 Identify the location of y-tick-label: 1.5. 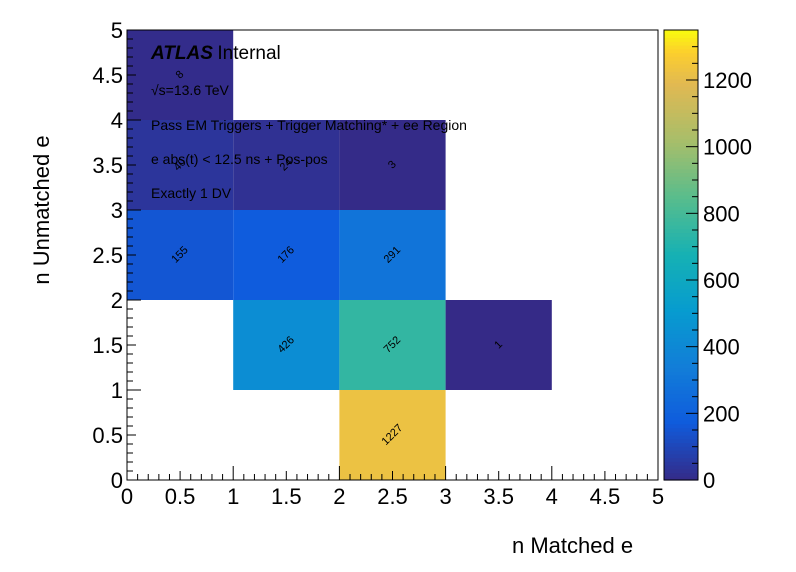
(107, 345).